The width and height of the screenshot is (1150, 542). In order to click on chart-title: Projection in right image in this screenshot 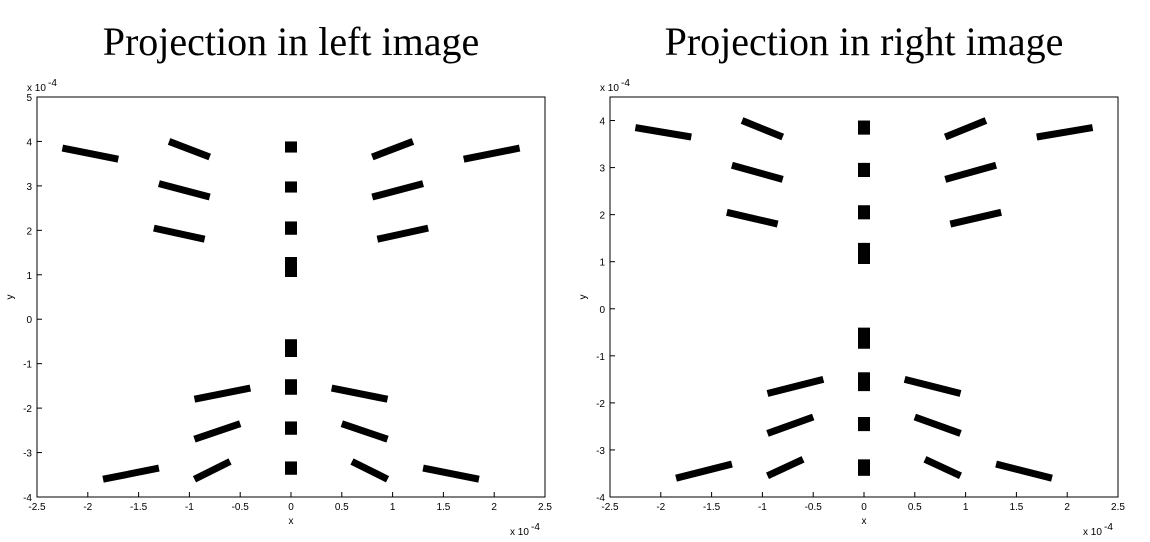, I will do `click(864, 41)`.